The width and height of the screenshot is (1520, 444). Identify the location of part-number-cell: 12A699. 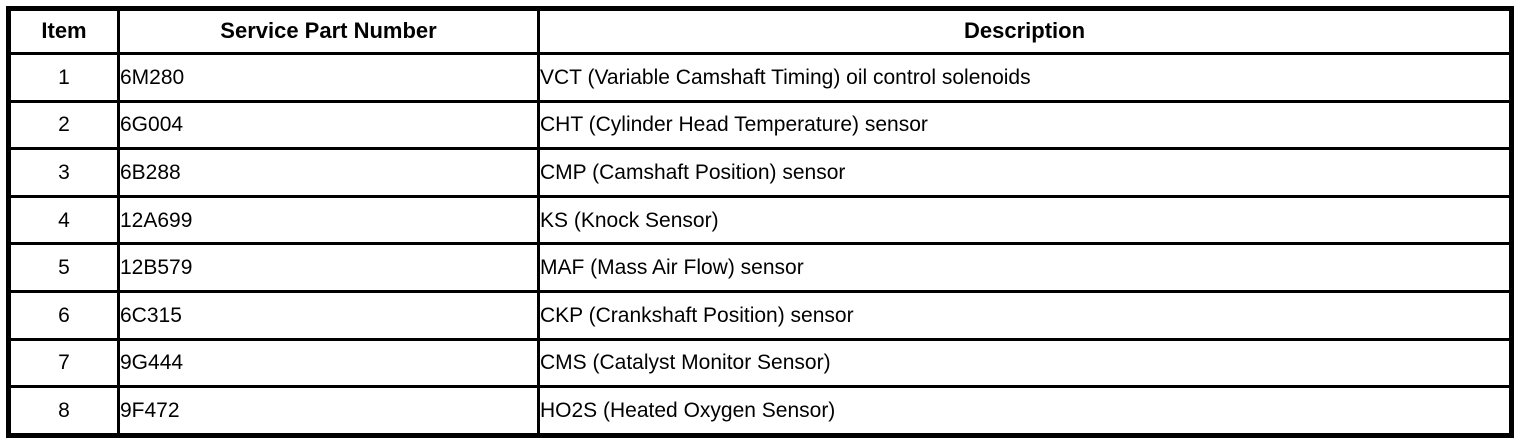
(328, 220).